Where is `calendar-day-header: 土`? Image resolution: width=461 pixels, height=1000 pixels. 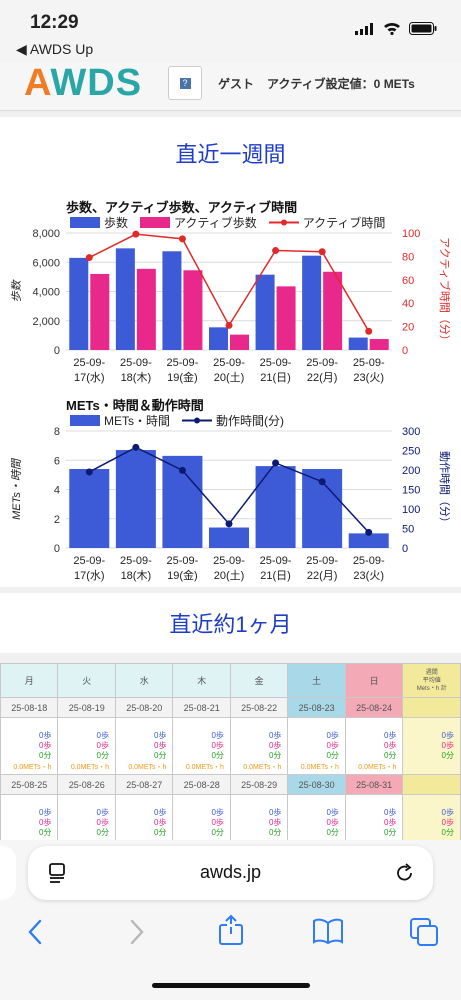 calendar-day-header: 土 is located at coordinates (316, 680).